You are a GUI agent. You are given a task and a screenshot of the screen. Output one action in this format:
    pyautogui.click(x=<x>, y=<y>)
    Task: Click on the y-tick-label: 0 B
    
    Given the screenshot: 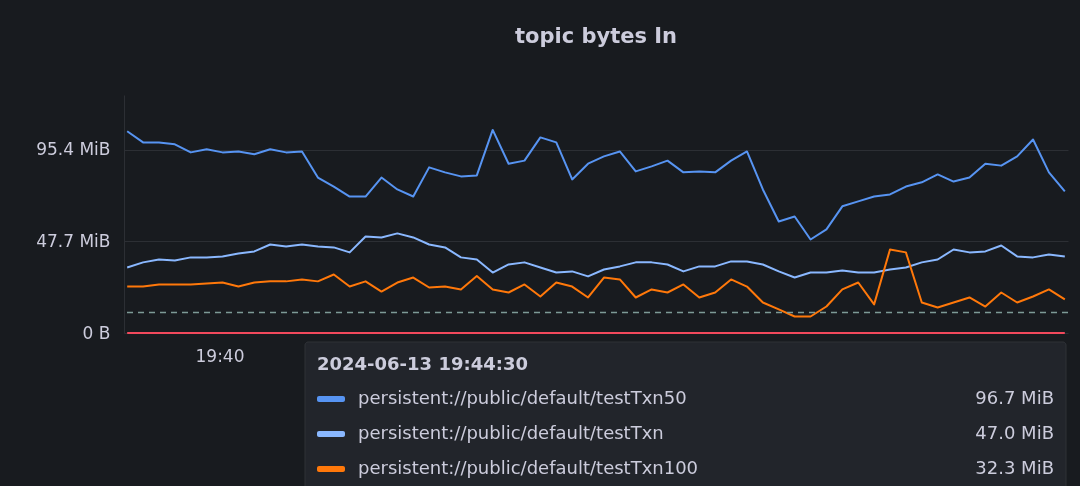 What is the action you would take?
    pyautogui.click(x=96, y=332)
    